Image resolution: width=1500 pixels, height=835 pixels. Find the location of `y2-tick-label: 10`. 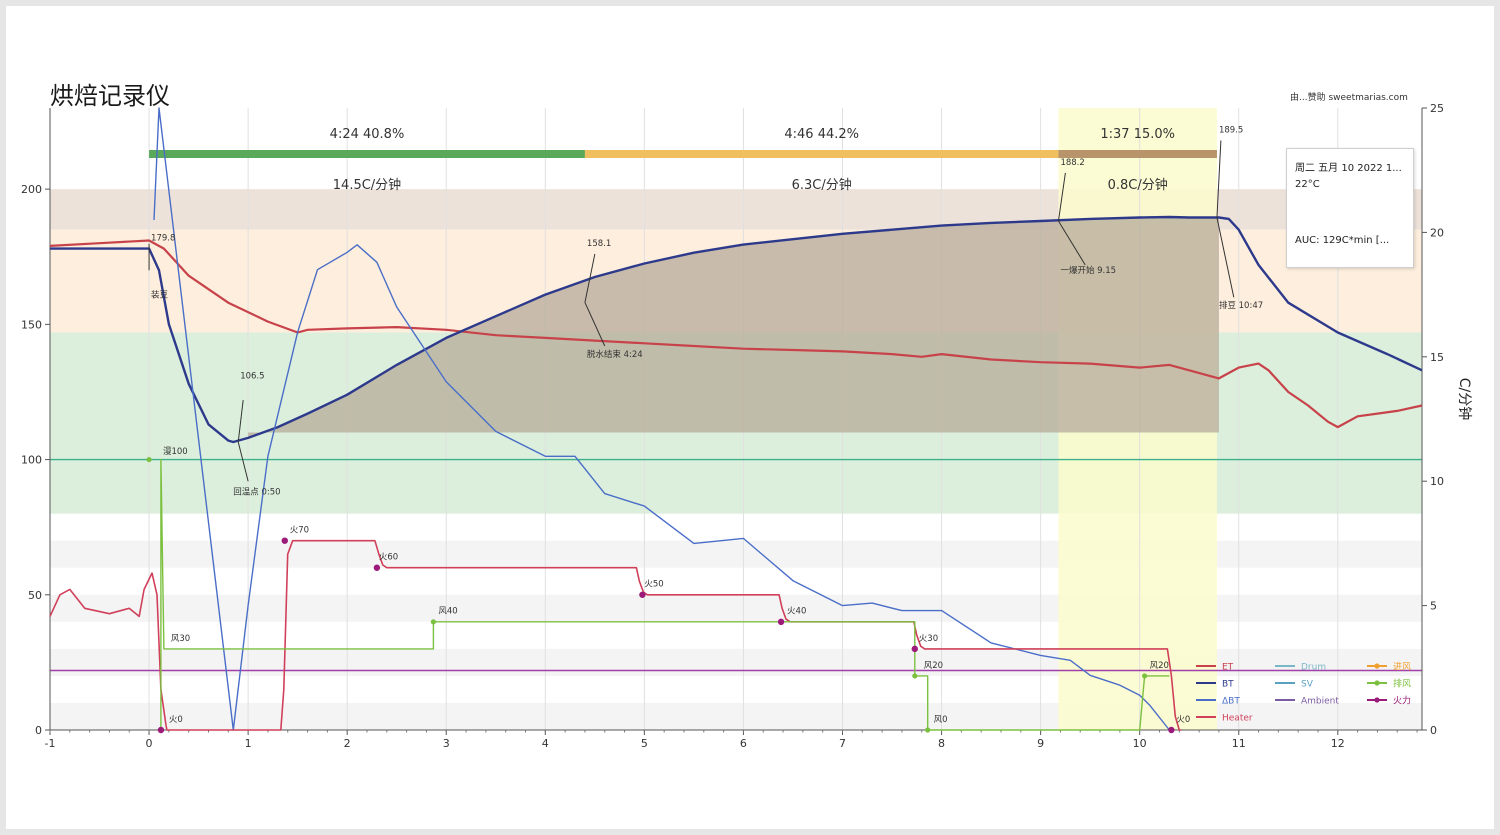

y2-tick-label: 10 is located at coordinates (1437, 481).